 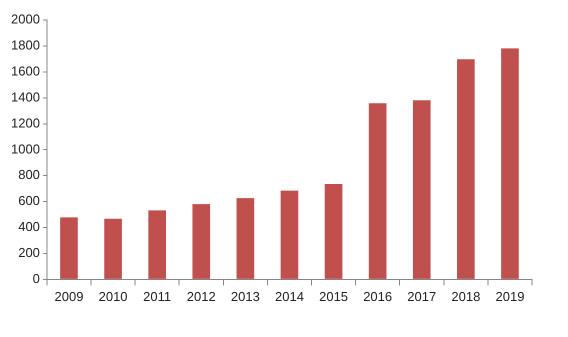 What do you see at coordinates (29, 174) in the screenshot?
I see `y-tick-label: 800` at bounding box center [29, 174].